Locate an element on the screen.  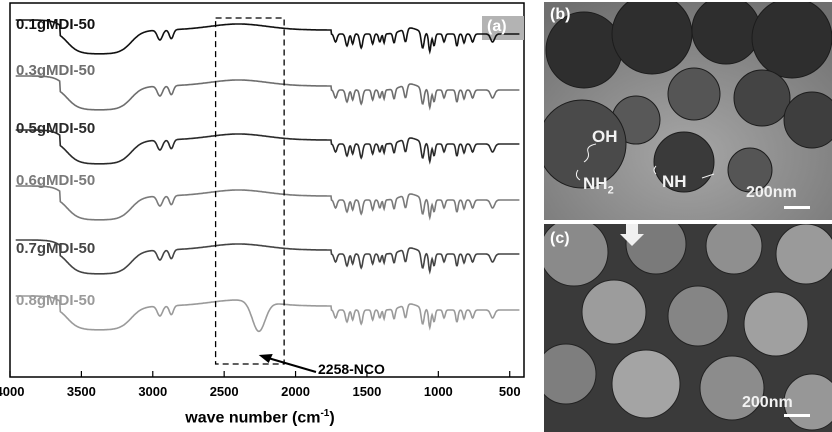
nco-arrow-line is located at coordinates (290, 364).